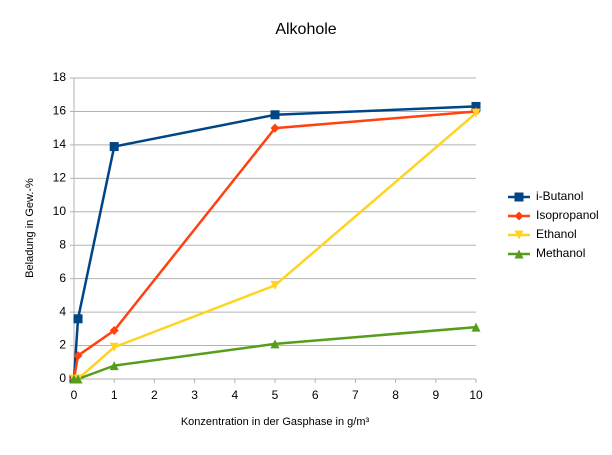 Image resolution: width=612 pixels, height=455 pixels. I want to click on legend-label: Isopropanol, so click(567, 215).